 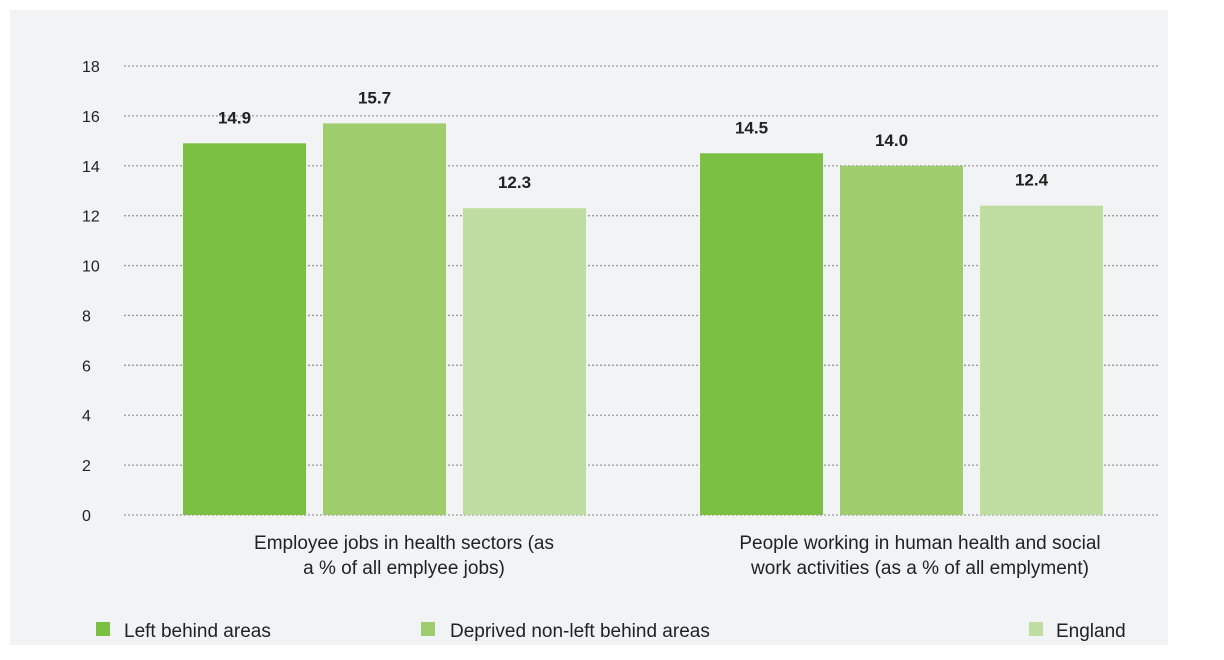 What do you see at coordinates (891, 140) in the screenshot?
I see `data-label: 14.0` at bounding box center [891, 140].